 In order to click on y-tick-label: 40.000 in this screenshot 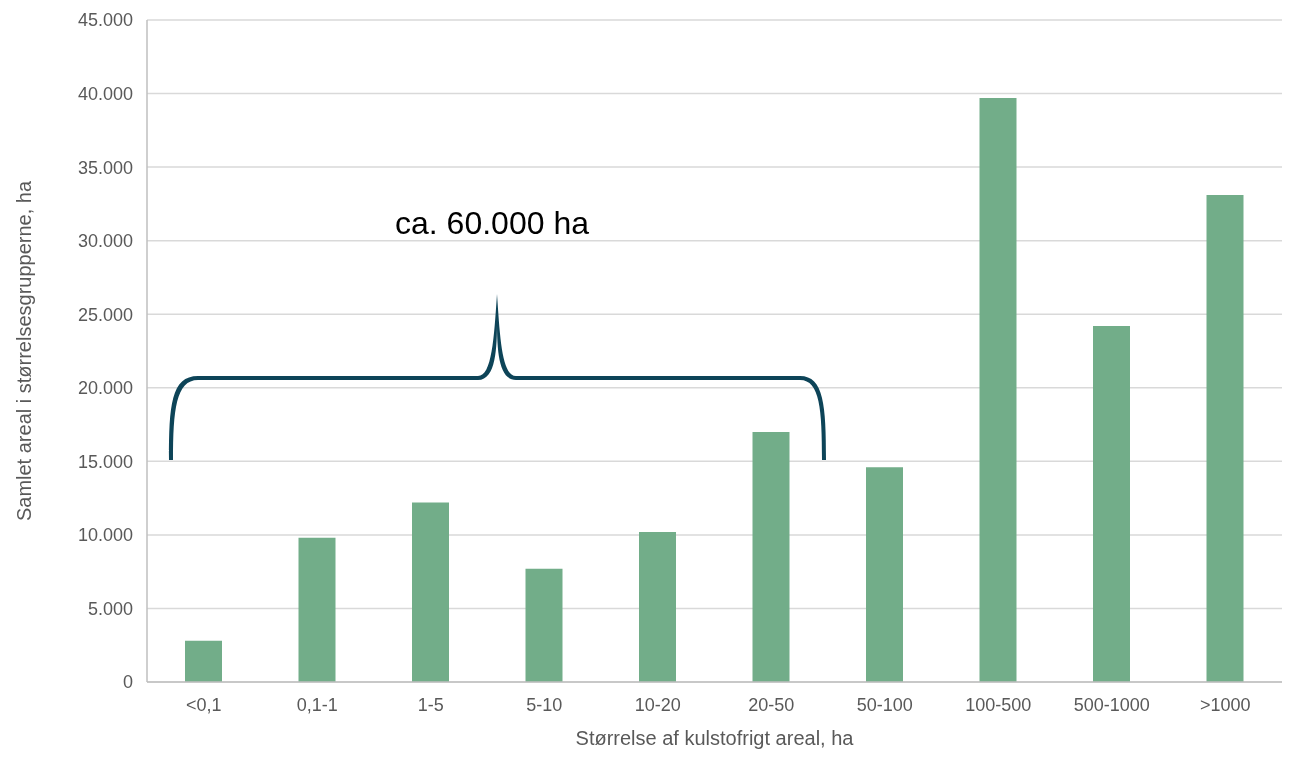, I will do `click(105, 93)`.